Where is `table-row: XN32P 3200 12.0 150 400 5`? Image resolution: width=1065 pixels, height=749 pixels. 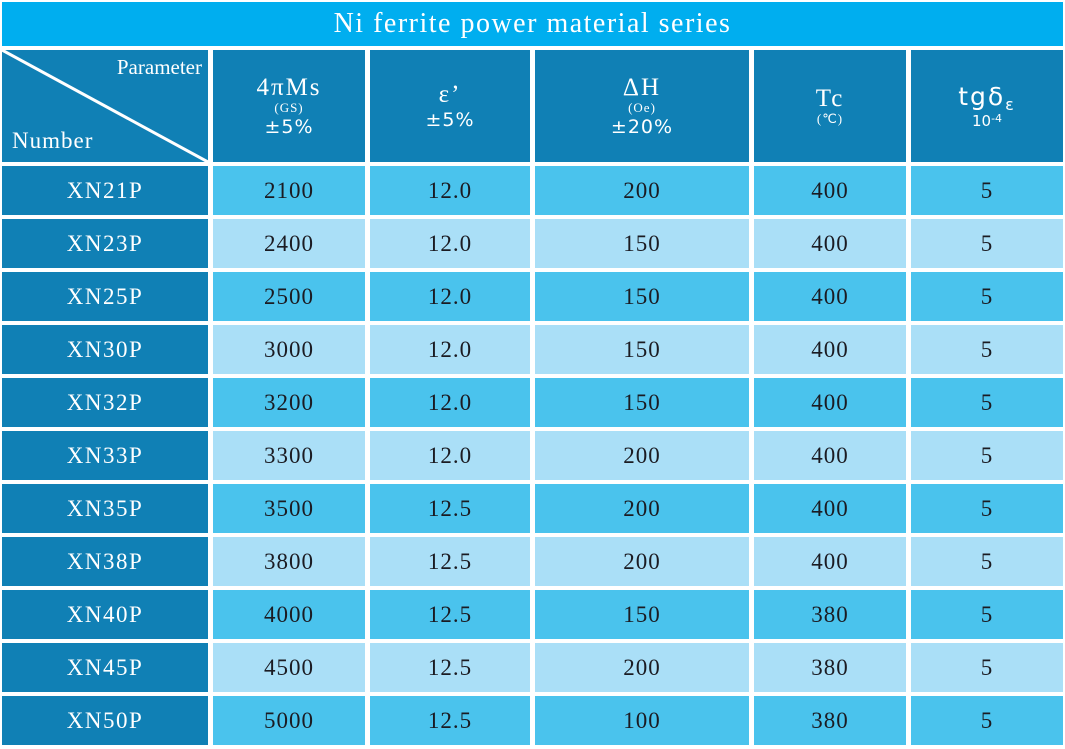
table-row: XN32P 3200 12.0 150 400 5 is located at coordinates (532, 402).